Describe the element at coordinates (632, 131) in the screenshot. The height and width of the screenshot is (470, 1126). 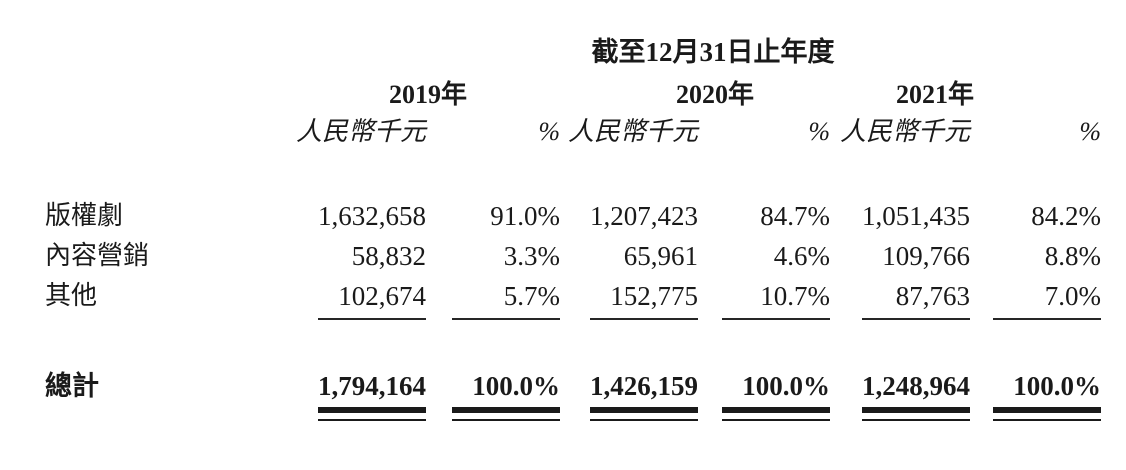
I see `unit-header-2020: 人民幣千元` at that location.